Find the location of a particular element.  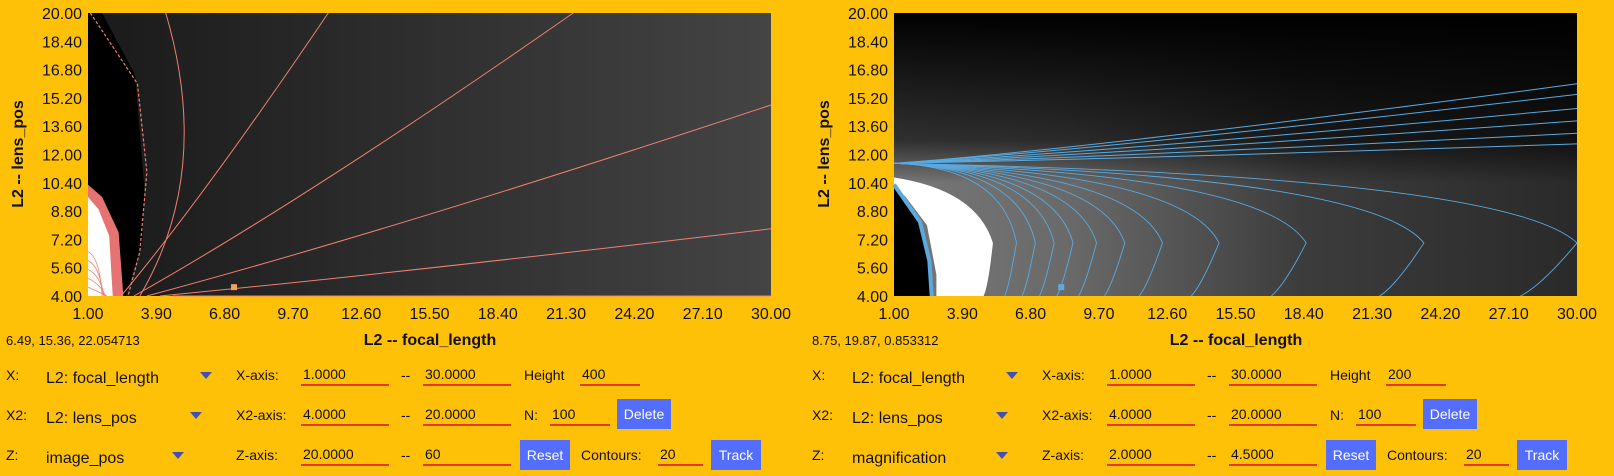

z-variable-dropdown: image_pos is located at coordinates (85, 458).